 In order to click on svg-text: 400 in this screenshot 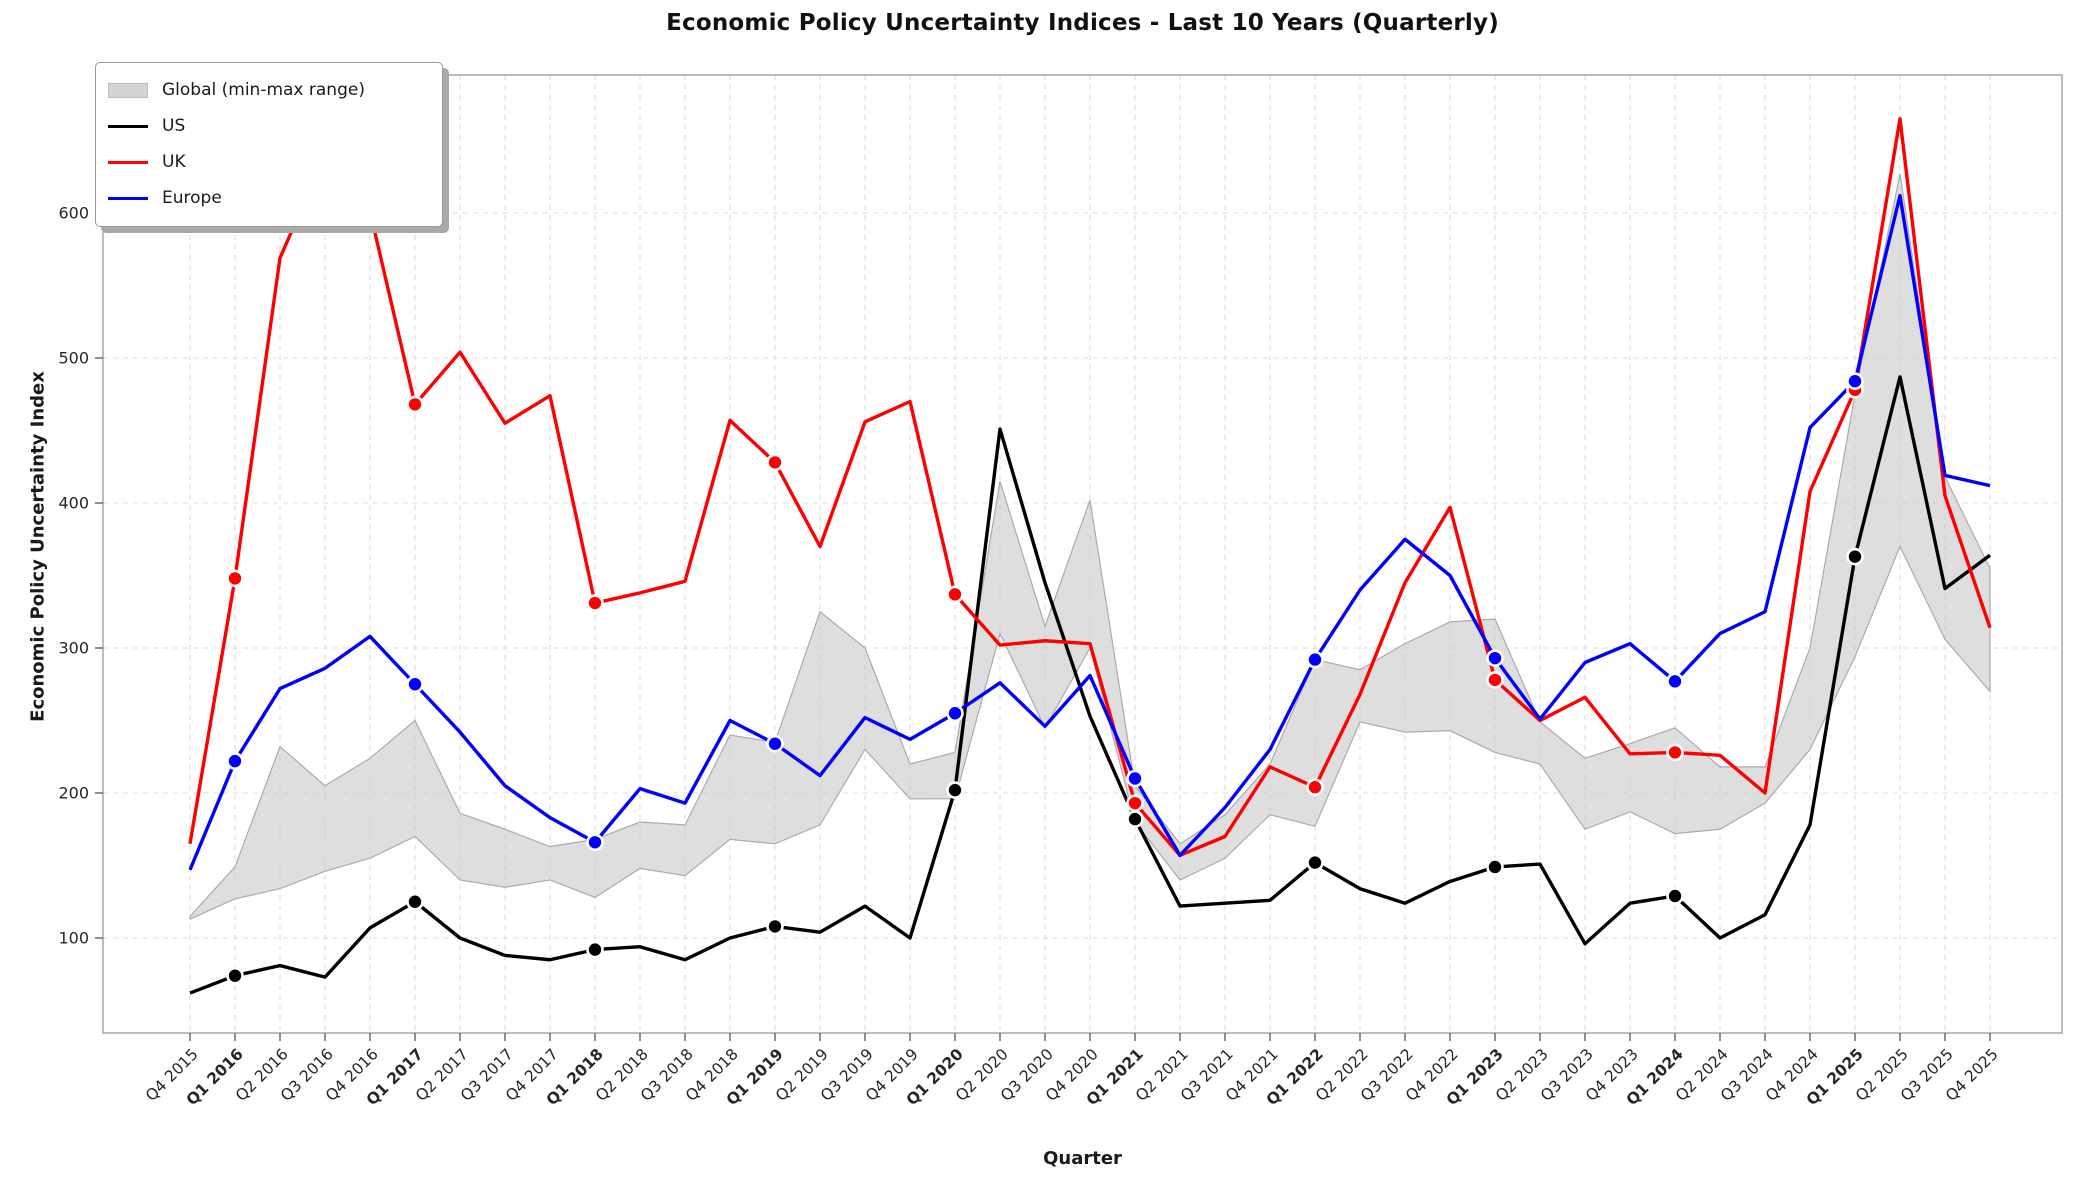, I will do `click(73, 503)`.